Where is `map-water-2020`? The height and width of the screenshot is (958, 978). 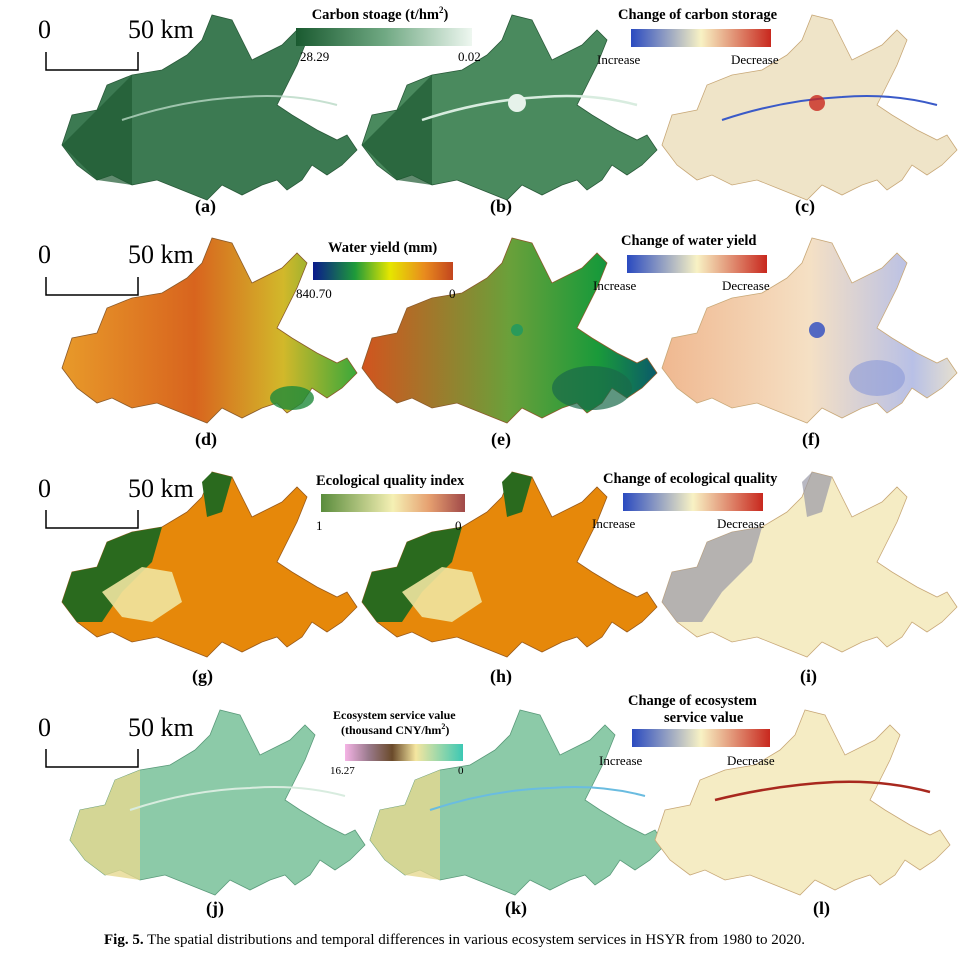
map-water-2020 is located at coordinates (509, 330).